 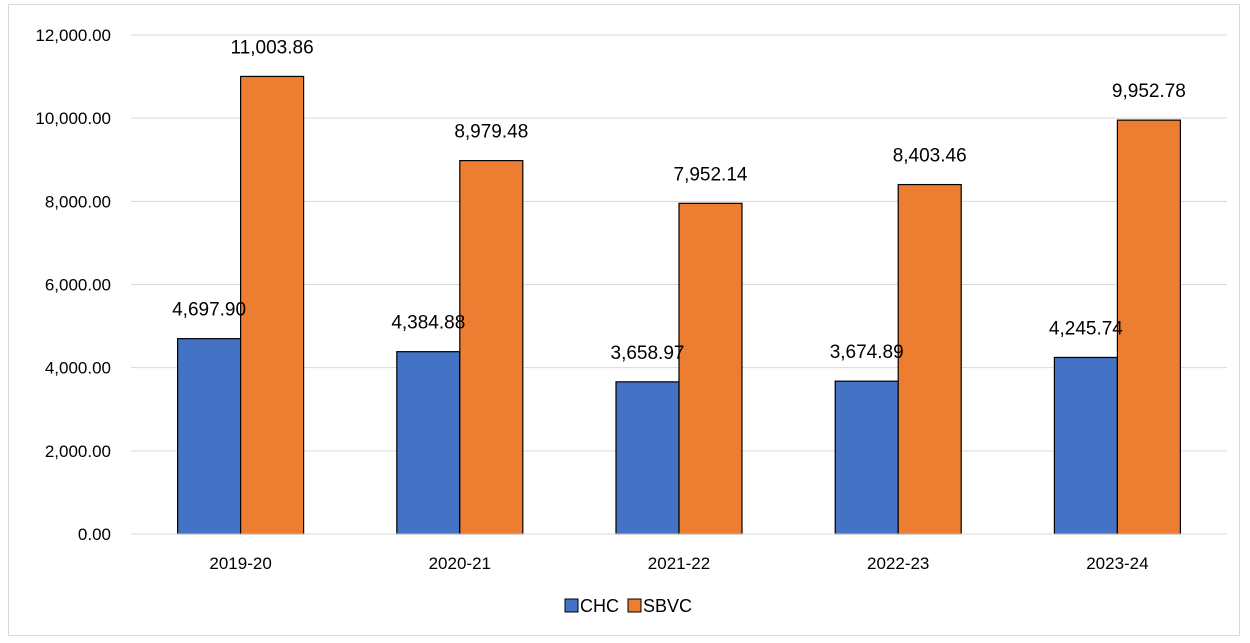 What do you see at coordinates (930, 156) in the screenshot?
I see `data-label-sbvc-2022-23: 8,403.46` at bounding box center [930, 156].